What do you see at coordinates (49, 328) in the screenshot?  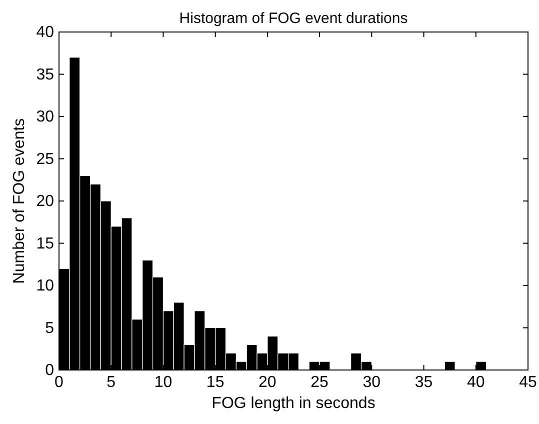 I see `y-tick-label: 5` at bounding box center [49, 328].